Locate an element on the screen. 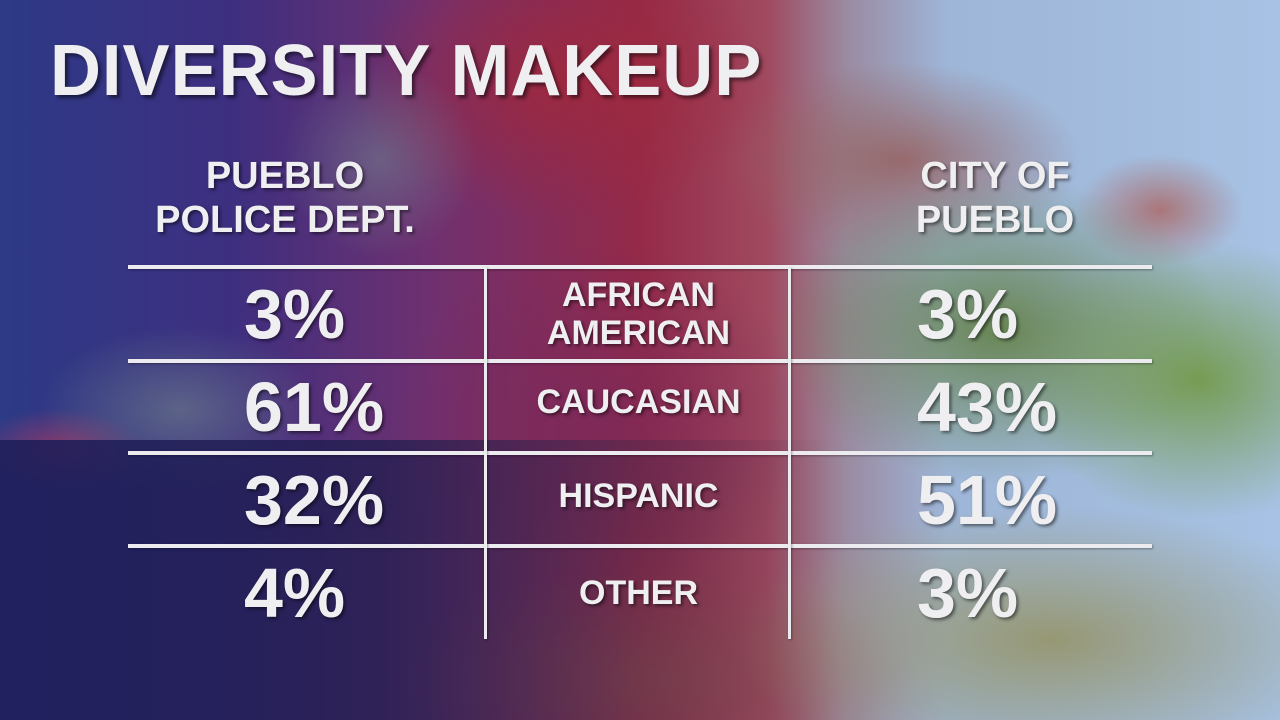 The width and height of the screenshot is (1280, 720). city-value-caucasian: 43% is located at coordinates (987, 407).